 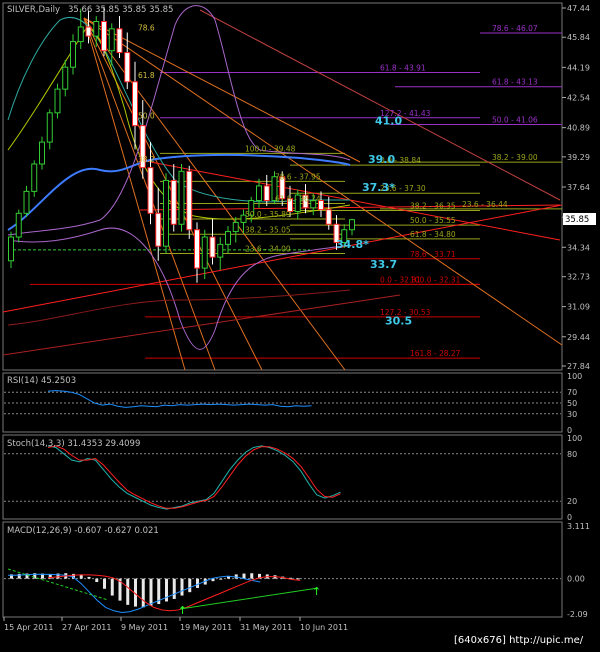 What do you see at coordinates (578, 277) in the screenshot?
I see `price-y-tick-label: 32.73` at bounding box center [578, 277].